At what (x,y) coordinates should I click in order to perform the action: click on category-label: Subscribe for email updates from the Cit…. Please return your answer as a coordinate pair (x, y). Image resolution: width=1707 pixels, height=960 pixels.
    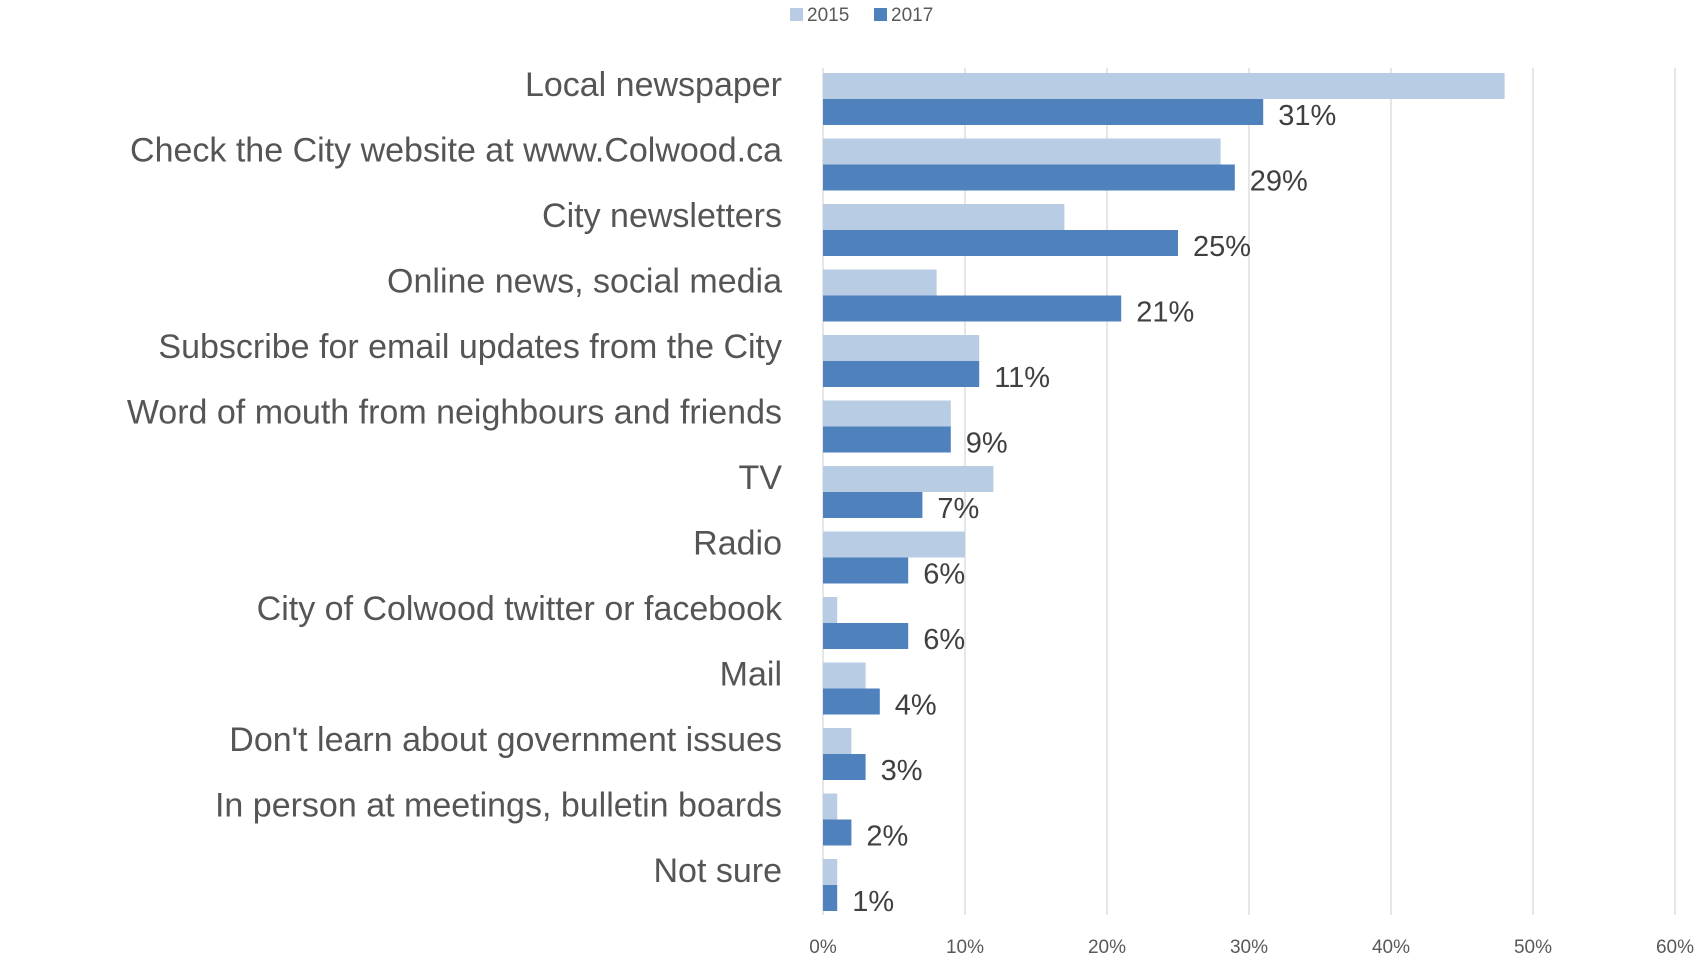
    Looking at the image, I should click on (470, 347).